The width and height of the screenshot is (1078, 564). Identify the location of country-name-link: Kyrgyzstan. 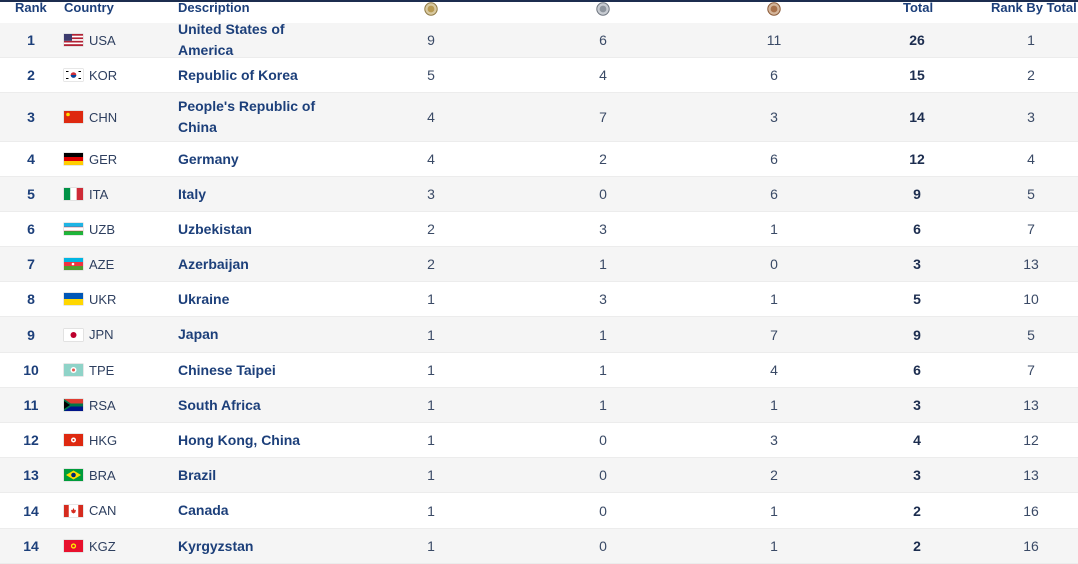
(258, 546).